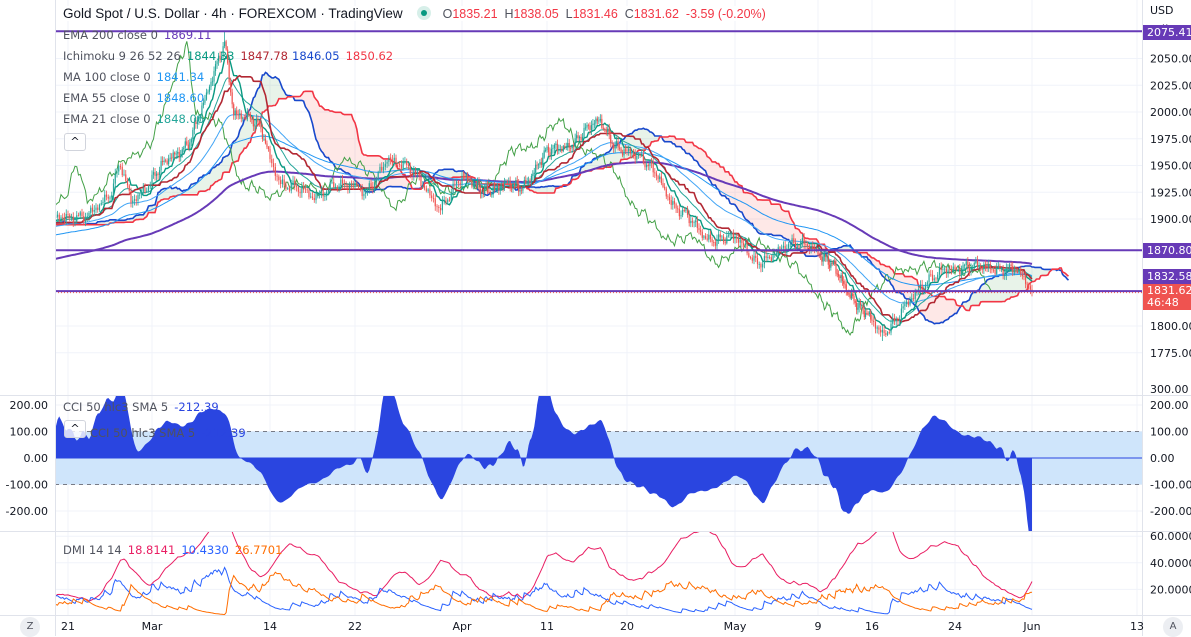 The image size is (1191, 637). Describe the element at coordinates (175, 550) in the screenshot. I see `legend-dmi: DMI 14 14 18.8141 10.4330 26.7701` at that location.